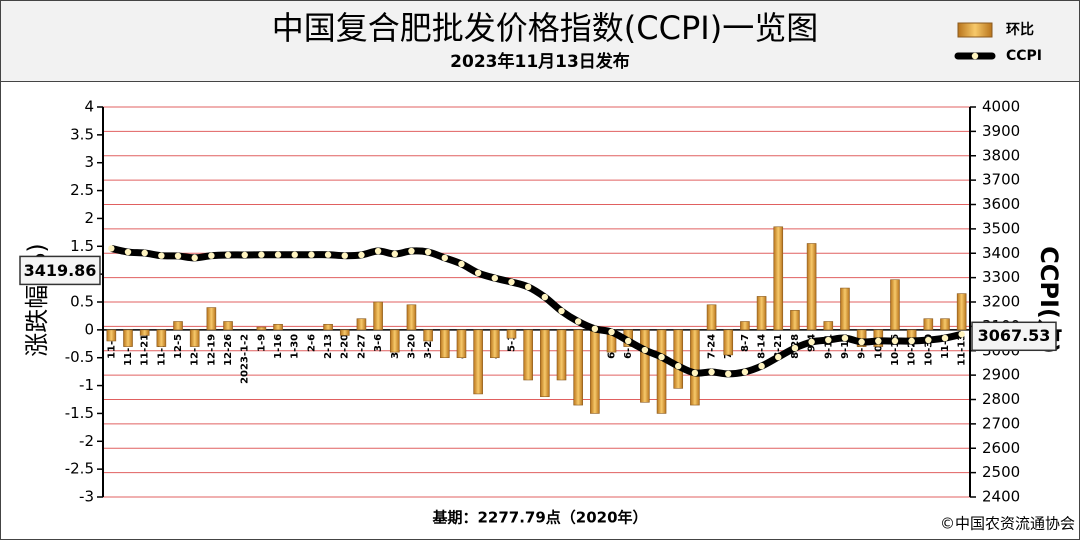  Describe the element at coordinates (82, 246) in the screenshot. I see `y-tick-label: 1.5` at that location.